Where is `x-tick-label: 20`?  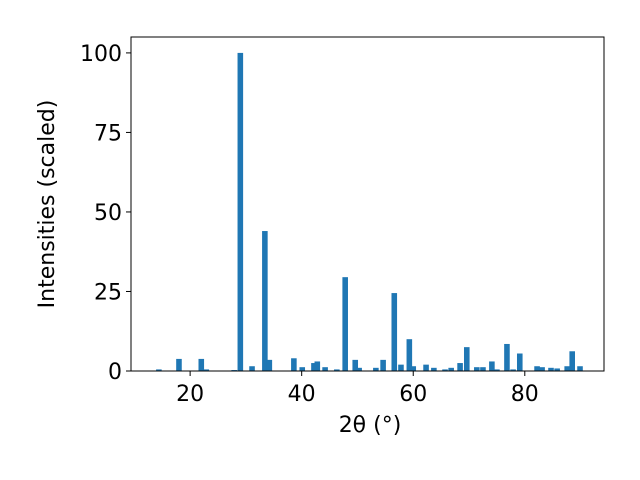 x-tick-label: 20 is located at coordinates (190, 394).